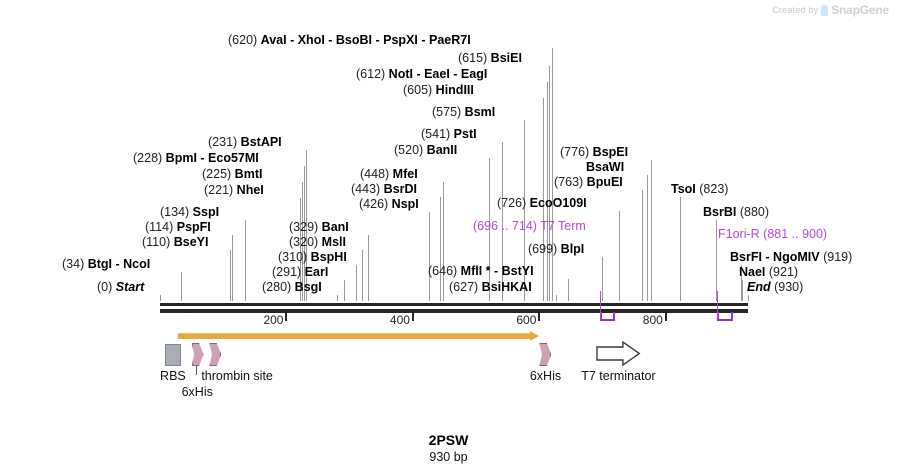 The width and height of the screenshot is (897, 472). What do you see at coordinates (243, 40) in the screenshot?
I see `label-position: (620)` at bounding box center [243, 40].